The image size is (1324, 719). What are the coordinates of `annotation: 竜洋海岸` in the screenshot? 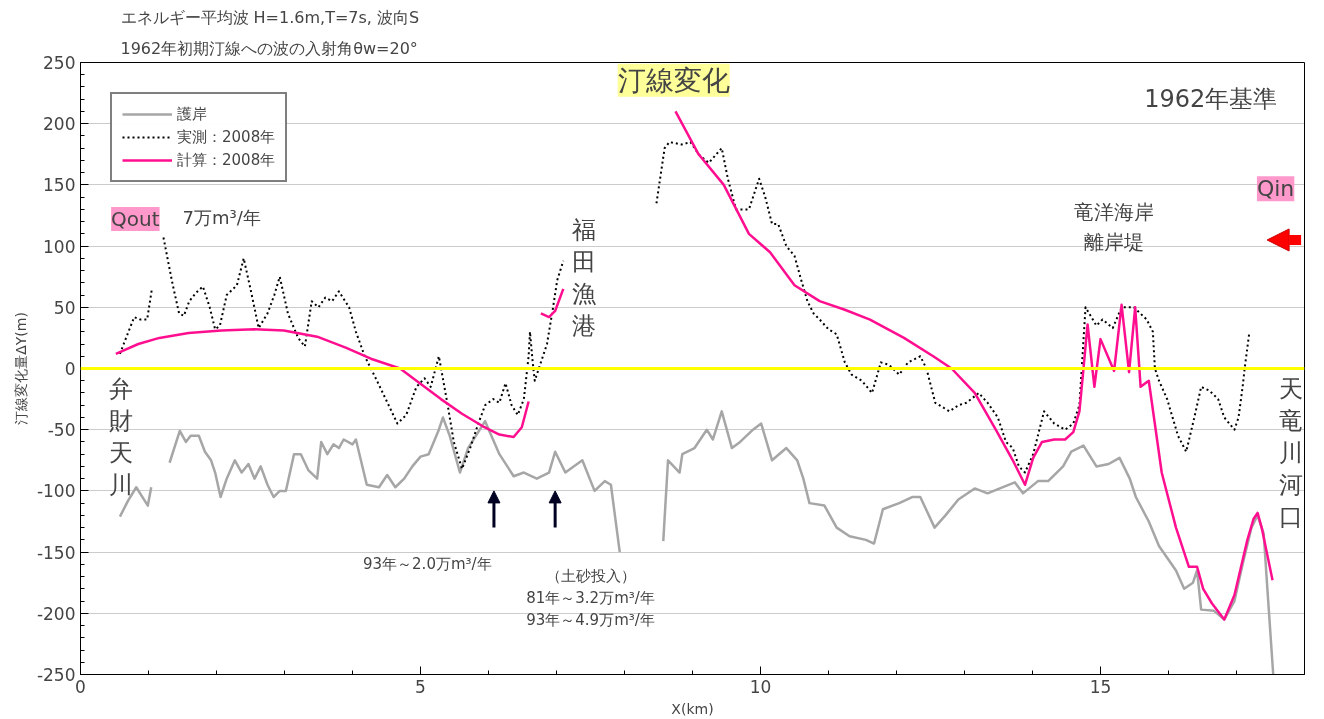 It's located at (1114, 211).